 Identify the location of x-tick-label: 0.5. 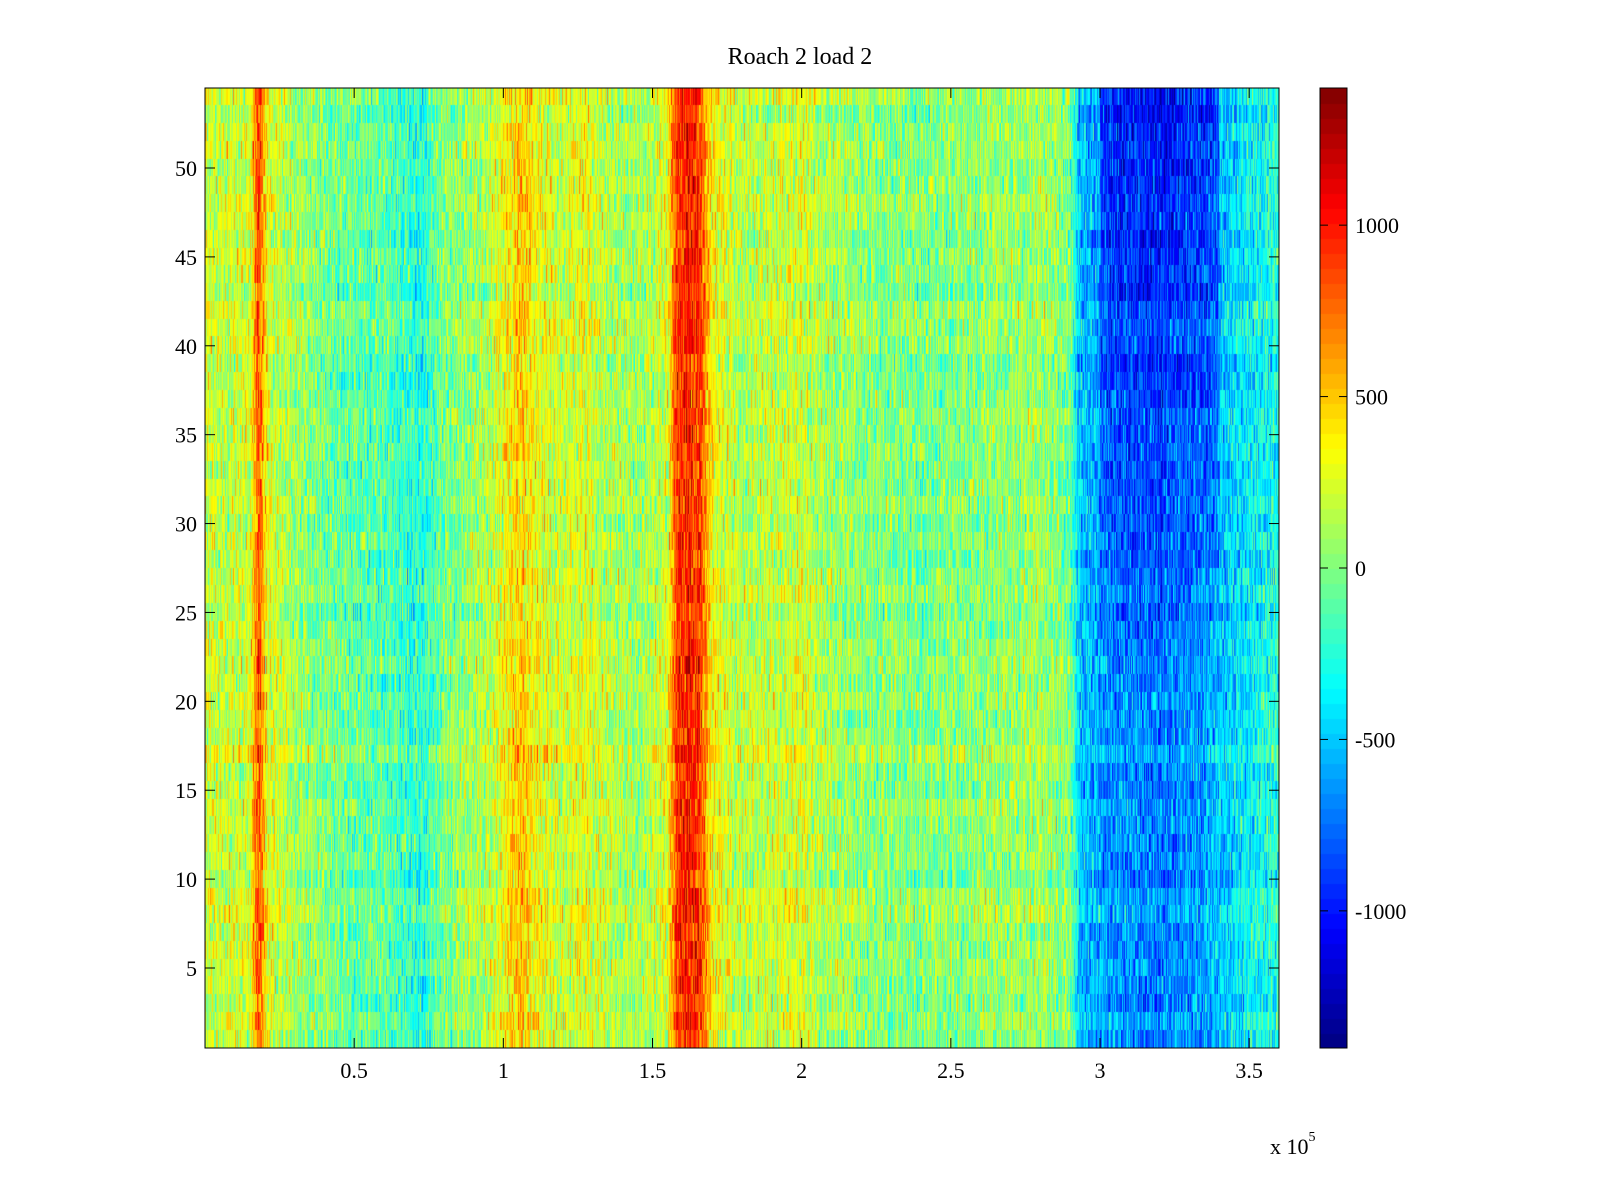
(354, 1070).